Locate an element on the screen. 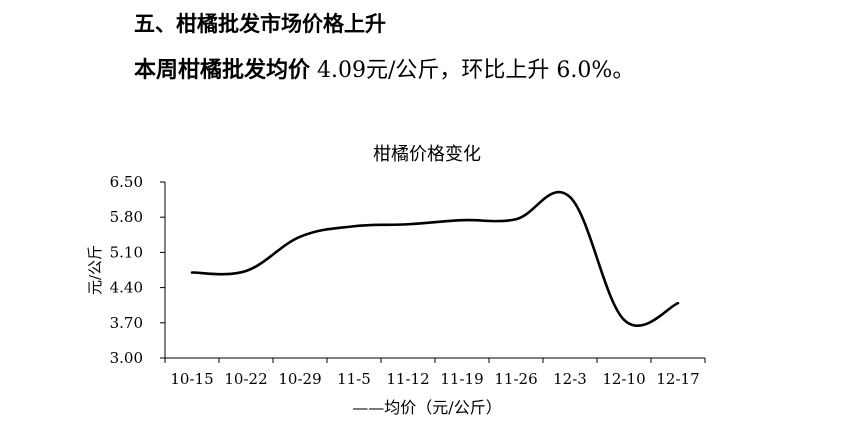  summary-line: 本周柑橘批发均价 4.09元/公斤，环比上升 6.0%。 is located at coordinates (384, 68).